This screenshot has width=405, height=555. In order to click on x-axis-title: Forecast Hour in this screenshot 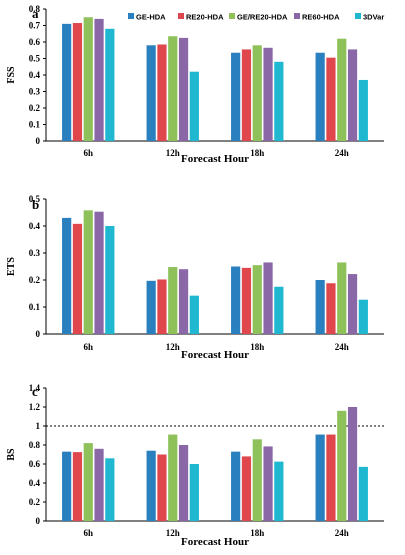, I will do `click(215, 542)`.